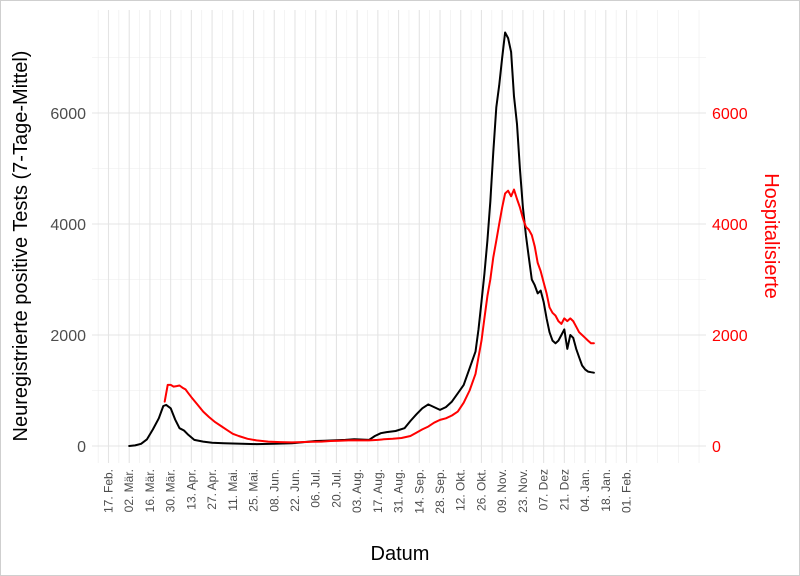 The width and height of the screenshot is (800, 576). What do you see at coordinates (68, 225) in the screenshot?
I see `left-tick-label: 4000` at bounding box center [68, 225].